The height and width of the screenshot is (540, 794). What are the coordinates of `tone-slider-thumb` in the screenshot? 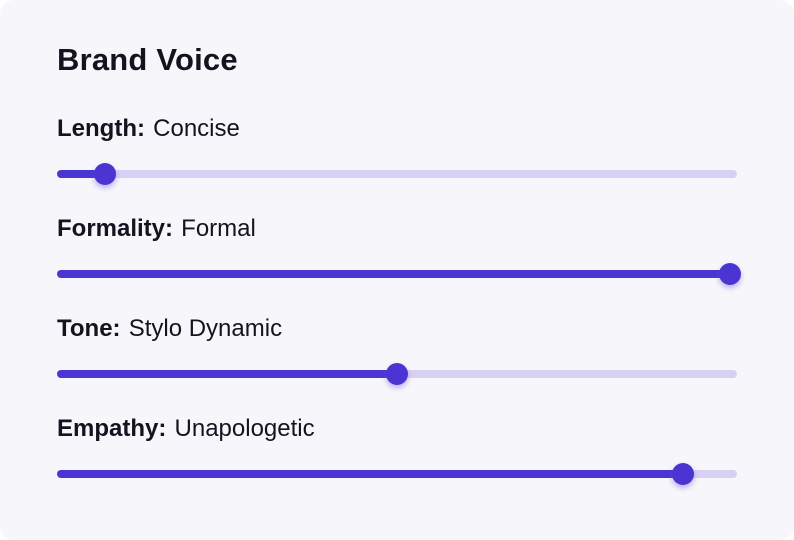 It's located at (397, 374).